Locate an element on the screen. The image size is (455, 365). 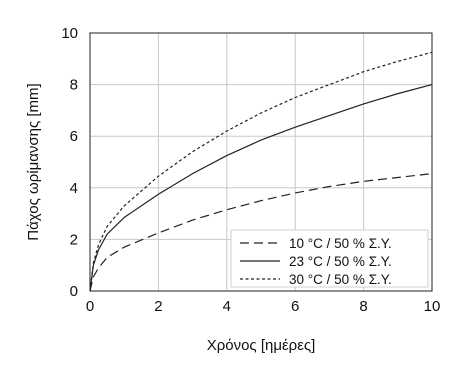
x-tick-label: 6 is located at coordinates (295, 306).